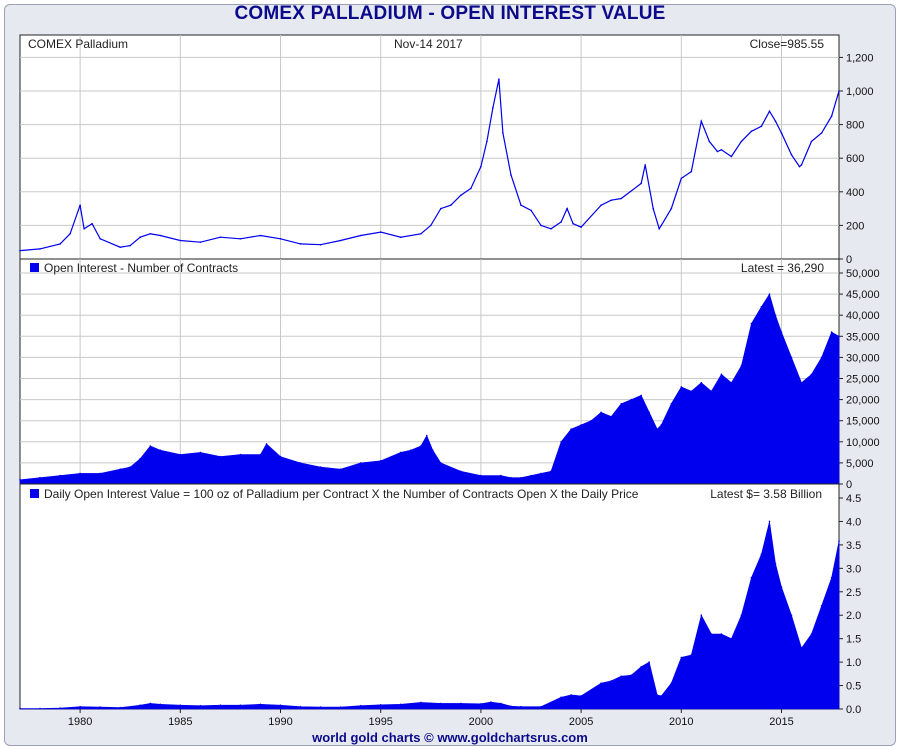 This screenshot has width=900, height=750. Describe the element at coordinates (863, 422) in the screenshot. I see `y-tick-label: 15,000` at that location.